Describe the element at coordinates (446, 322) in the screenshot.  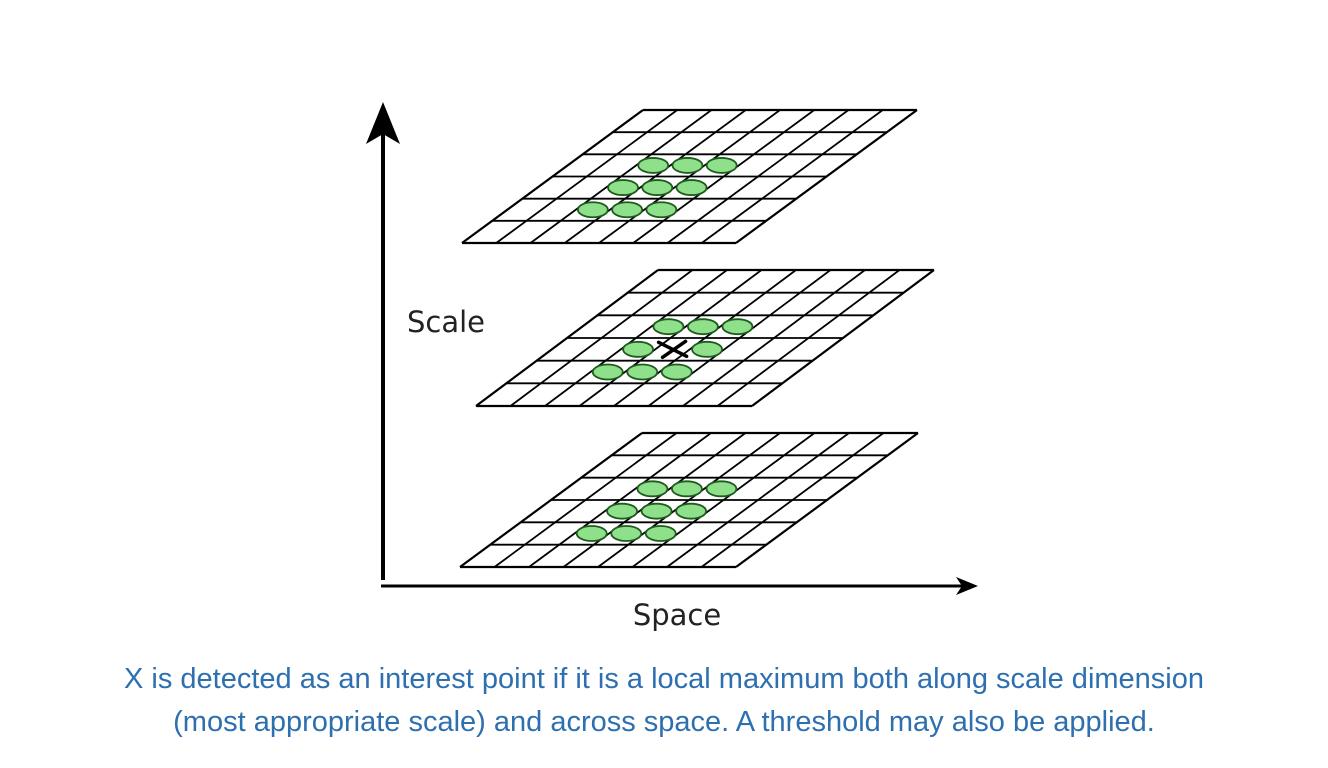
I see `scale-axis-label: Scale` at that location.